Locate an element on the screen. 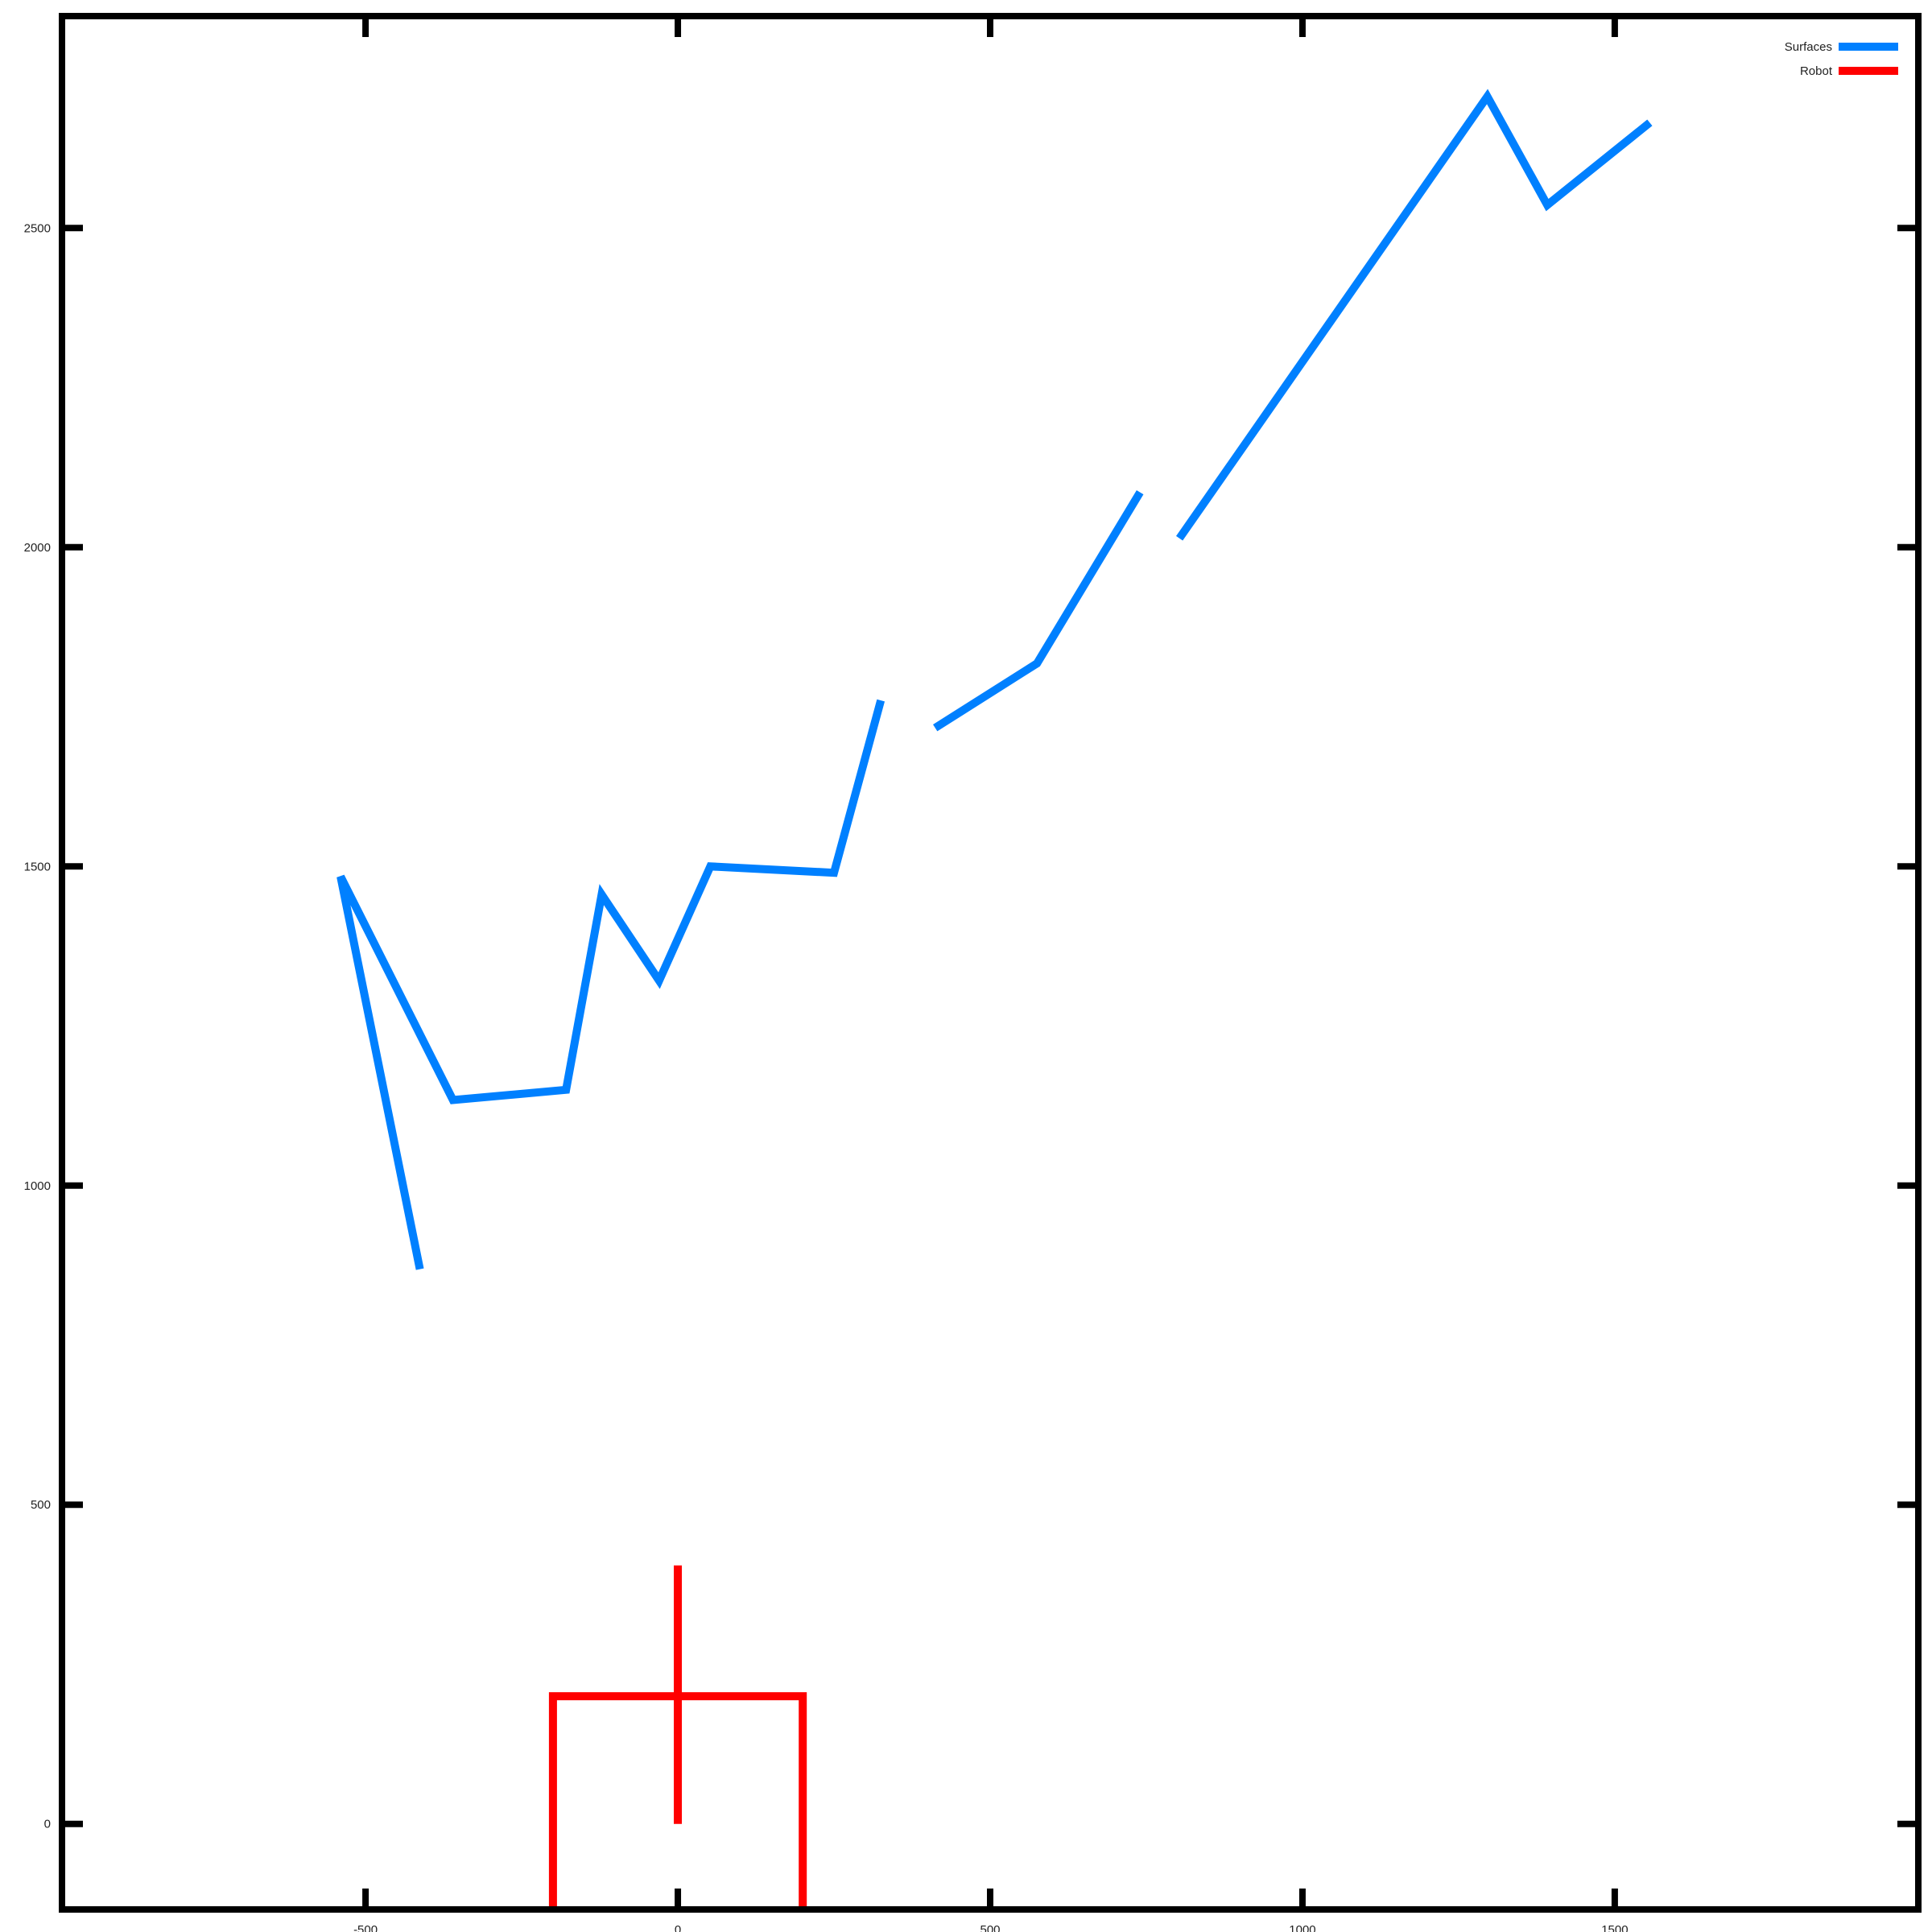 Image resolution: width=1932 pixels, height=1932 pixels. legend-item-surfaces: Surfaces is located at coordinates (1841, 47).